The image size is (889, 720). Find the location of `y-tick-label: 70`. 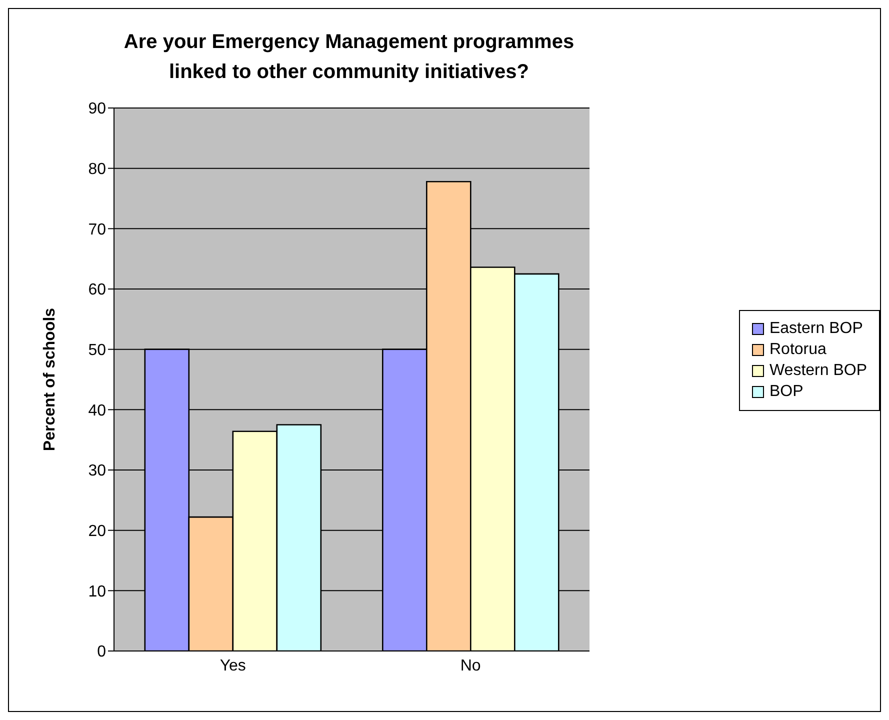

y-tick-label: 70 is located at coordinates (97, 229).